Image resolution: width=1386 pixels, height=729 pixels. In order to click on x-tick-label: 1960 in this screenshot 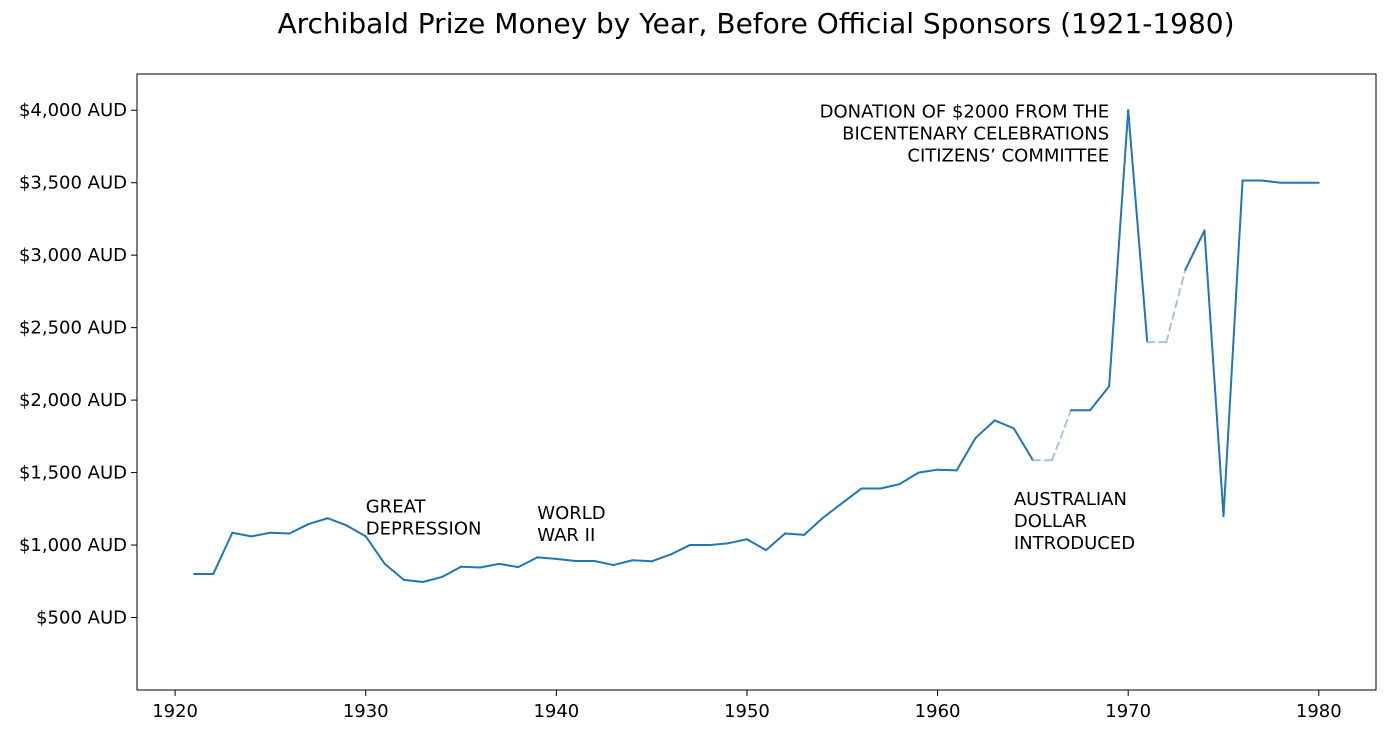, I will do `click(938, 711)`.